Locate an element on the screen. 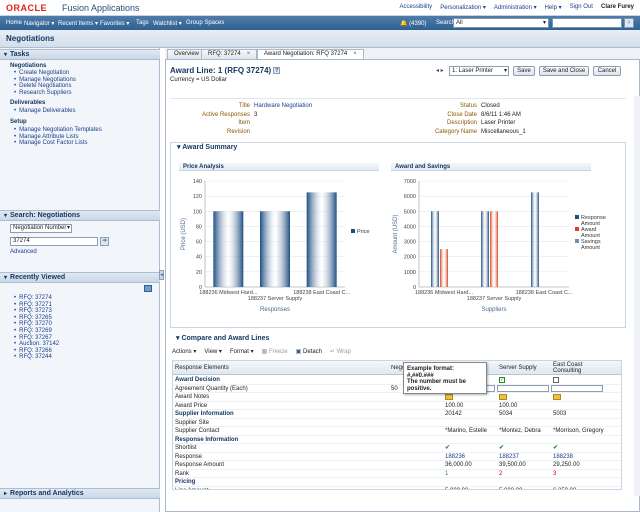 This screenshot has height=512, width=640. nav-recent-items: Recent Items ▾ is located at coordinates (78, 24).